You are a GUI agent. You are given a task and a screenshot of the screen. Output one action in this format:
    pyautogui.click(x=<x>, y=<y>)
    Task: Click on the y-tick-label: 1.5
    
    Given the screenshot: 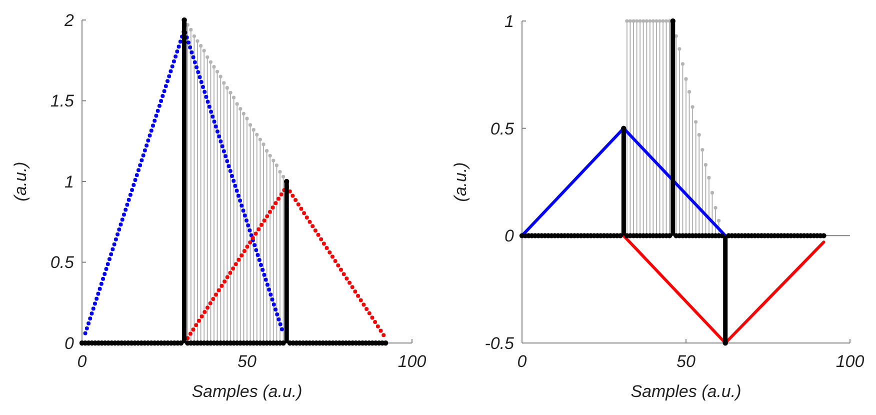 What is the action you would take?
    pyautogui.click(x=62, y=101)
    